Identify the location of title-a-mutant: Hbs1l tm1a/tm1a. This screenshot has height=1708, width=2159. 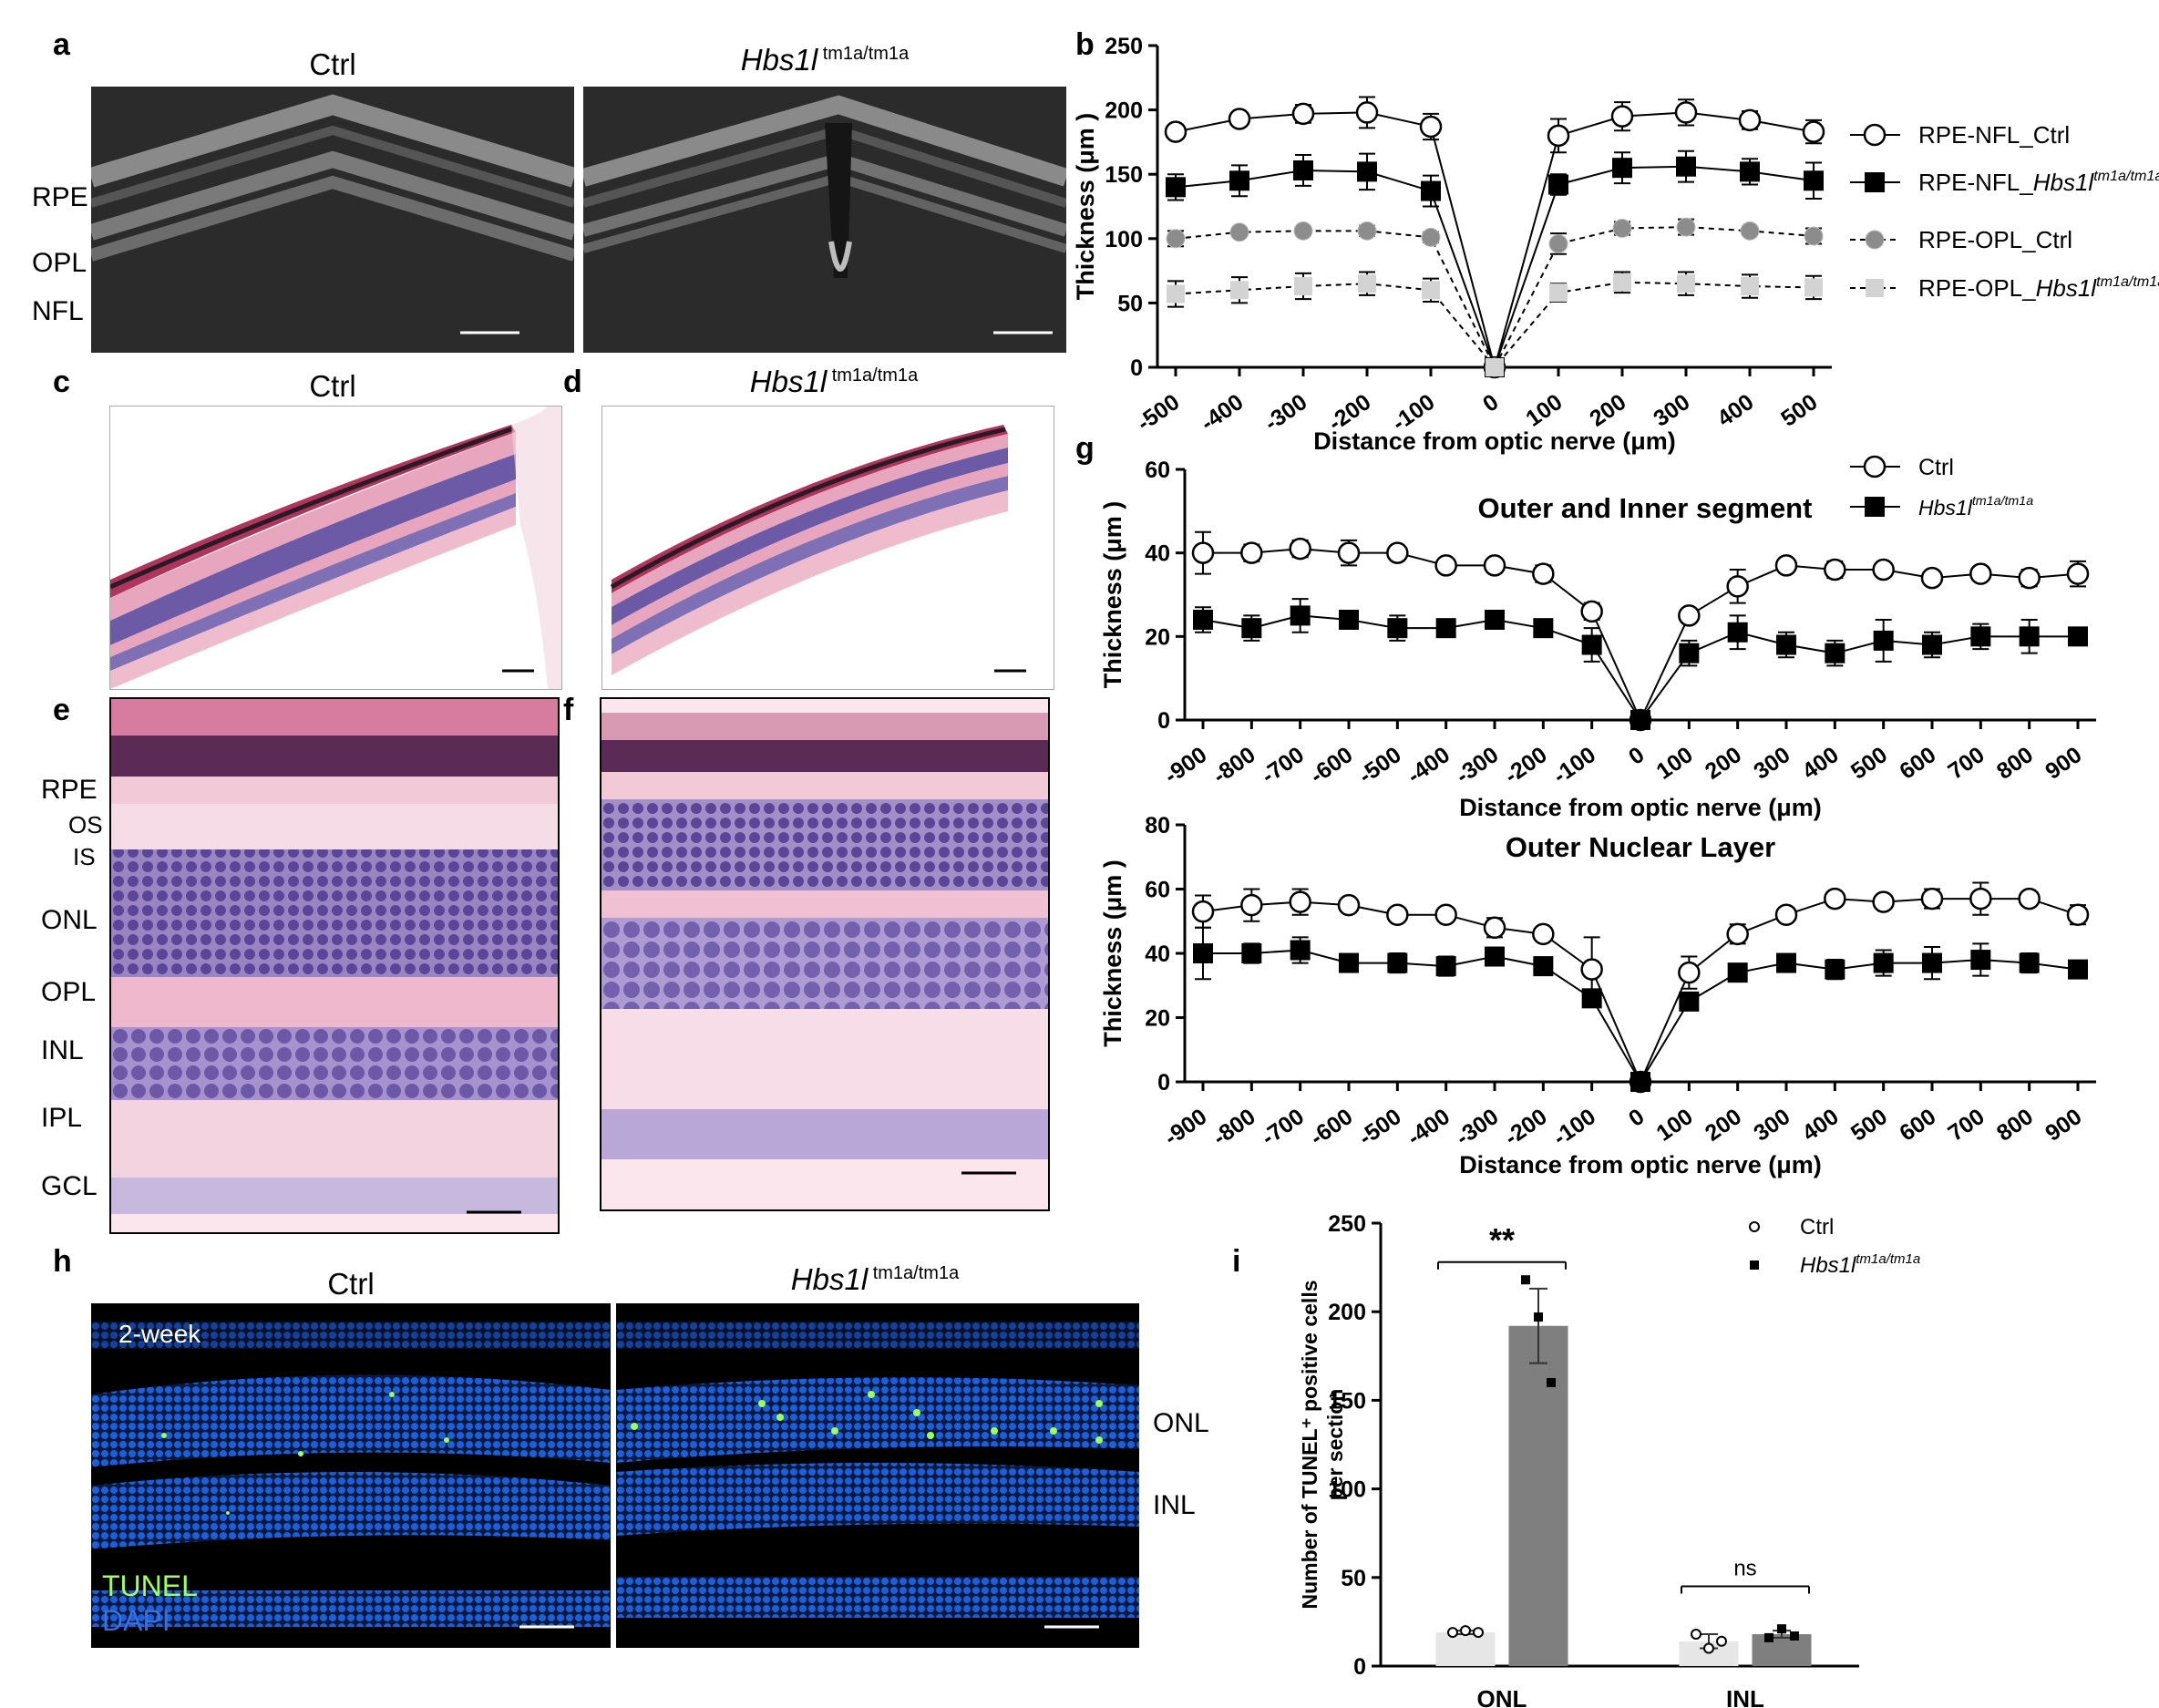
(824, 60).